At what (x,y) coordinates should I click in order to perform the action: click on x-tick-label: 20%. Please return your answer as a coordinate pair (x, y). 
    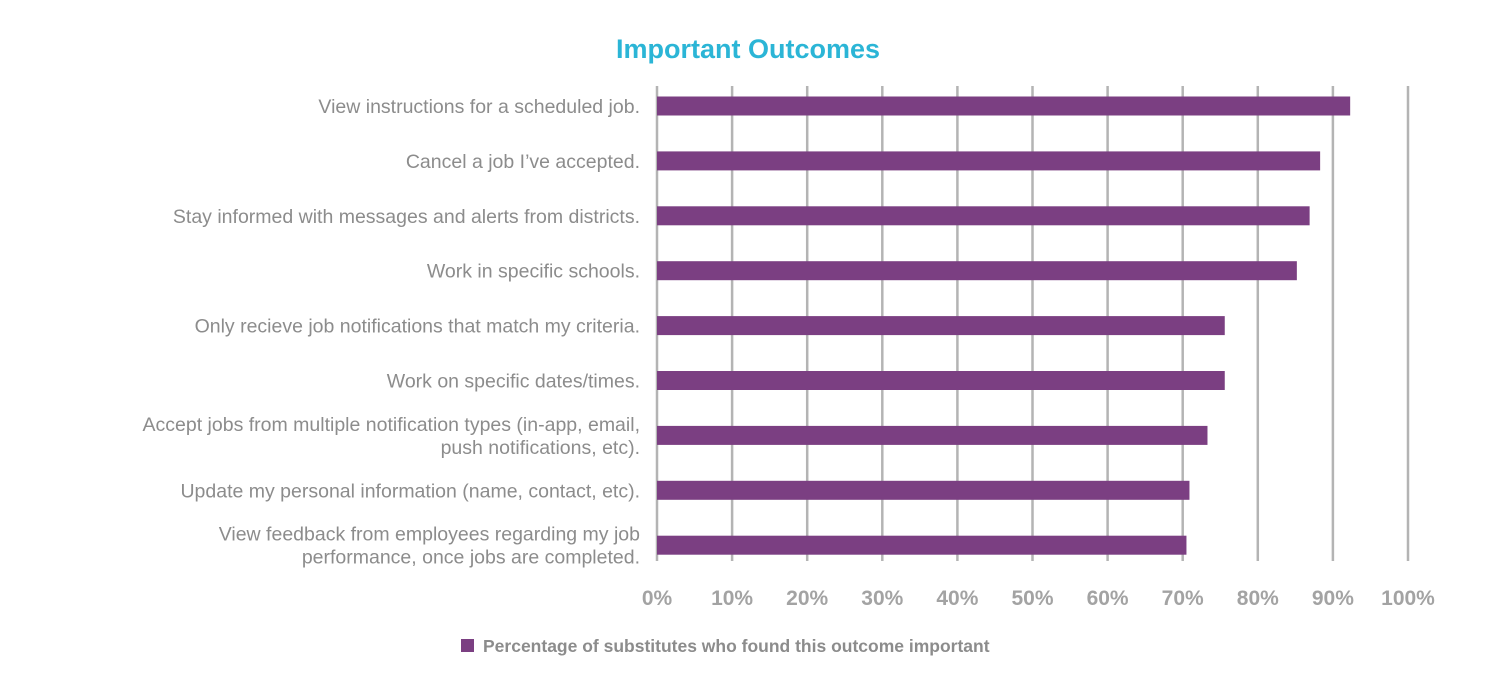
    Looking at the image, I should click on (807, 598).